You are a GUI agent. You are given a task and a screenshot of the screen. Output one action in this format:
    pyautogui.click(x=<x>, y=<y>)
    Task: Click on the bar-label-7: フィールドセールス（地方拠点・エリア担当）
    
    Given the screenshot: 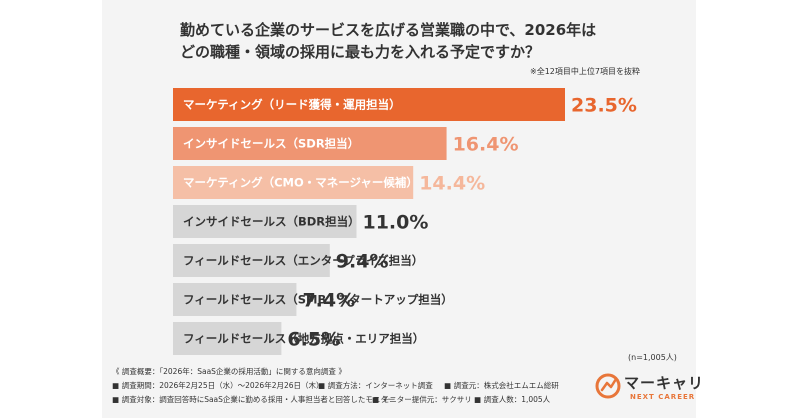 What is the action you would take?
    pyautogui.click(x=303, y=339)
    